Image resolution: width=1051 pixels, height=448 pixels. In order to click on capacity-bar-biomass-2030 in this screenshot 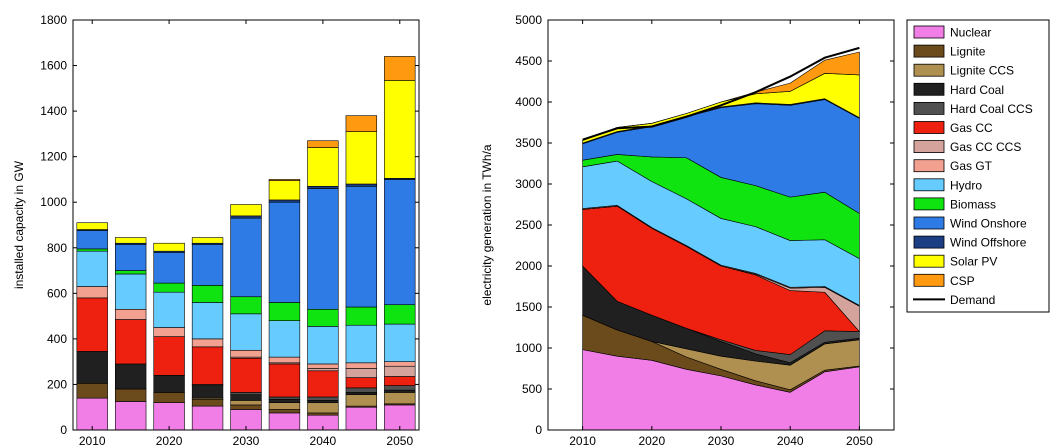, I will do `click(246, 305)`.